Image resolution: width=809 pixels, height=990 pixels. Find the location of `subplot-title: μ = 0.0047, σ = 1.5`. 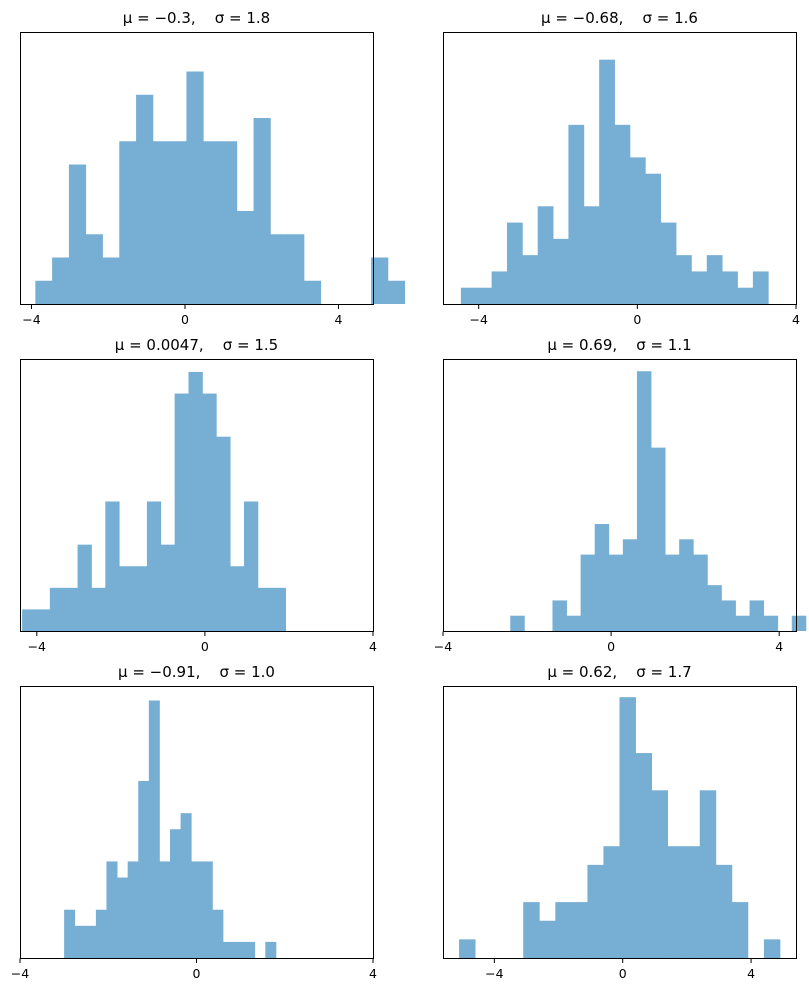

subplot-title: μ = 0.0047, σ = 1.5 is located at coordinates (196, 345).